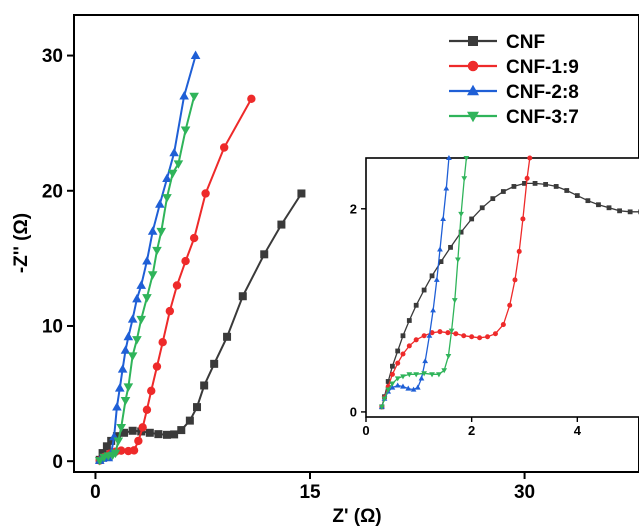 The image size is (639, 527). Describe the element at coordinates (471, 430) in the screenshot. I see `inset-x-tick-label: 2` at that location.